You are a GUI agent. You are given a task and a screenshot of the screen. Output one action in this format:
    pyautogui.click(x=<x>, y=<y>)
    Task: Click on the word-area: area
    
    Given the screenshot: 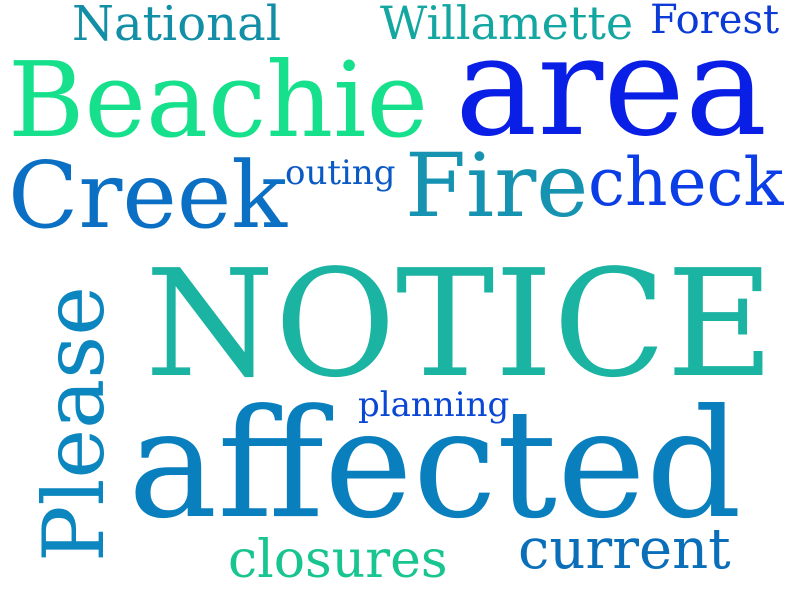 What is the action you would take?
    pyautogui.click(x=611, y=86)
    